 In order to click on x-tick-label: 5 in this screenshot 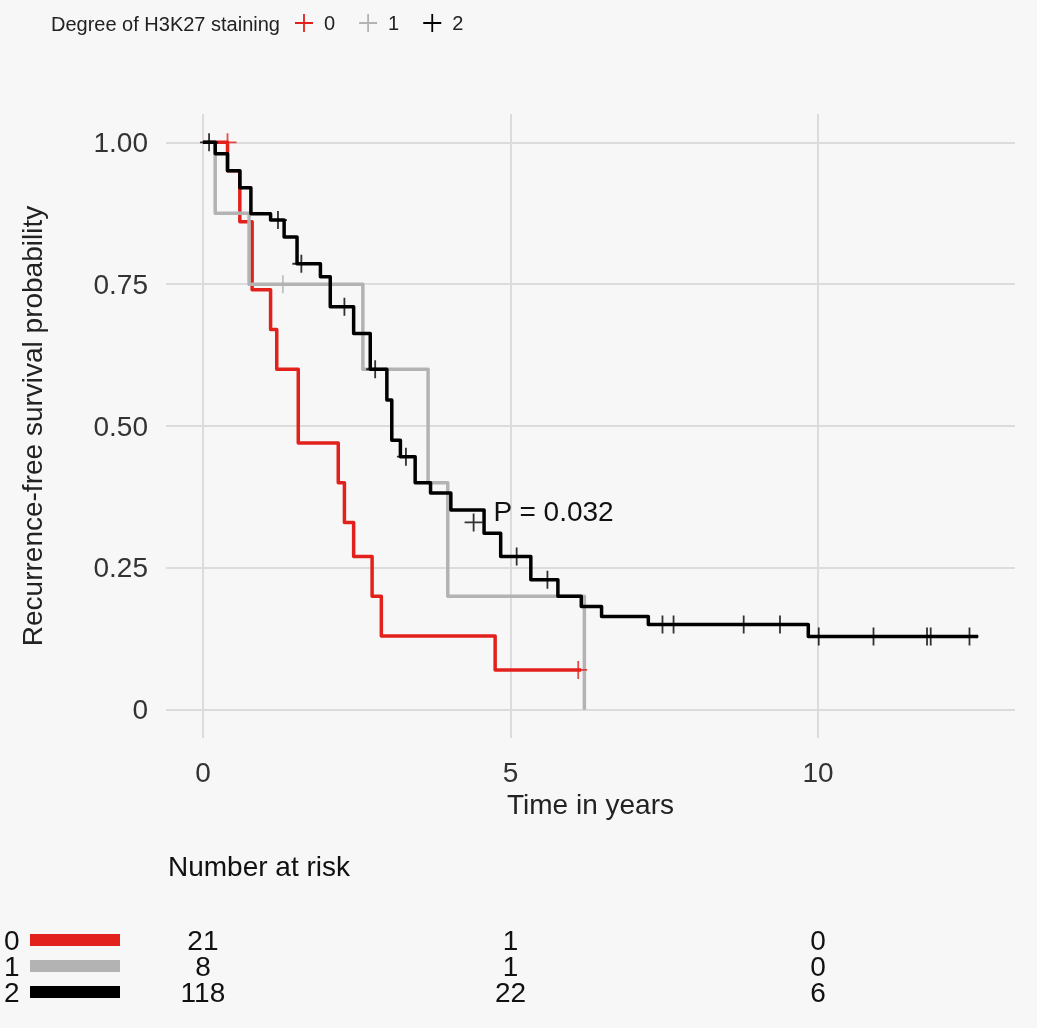, I will do `click(510, 772)`.